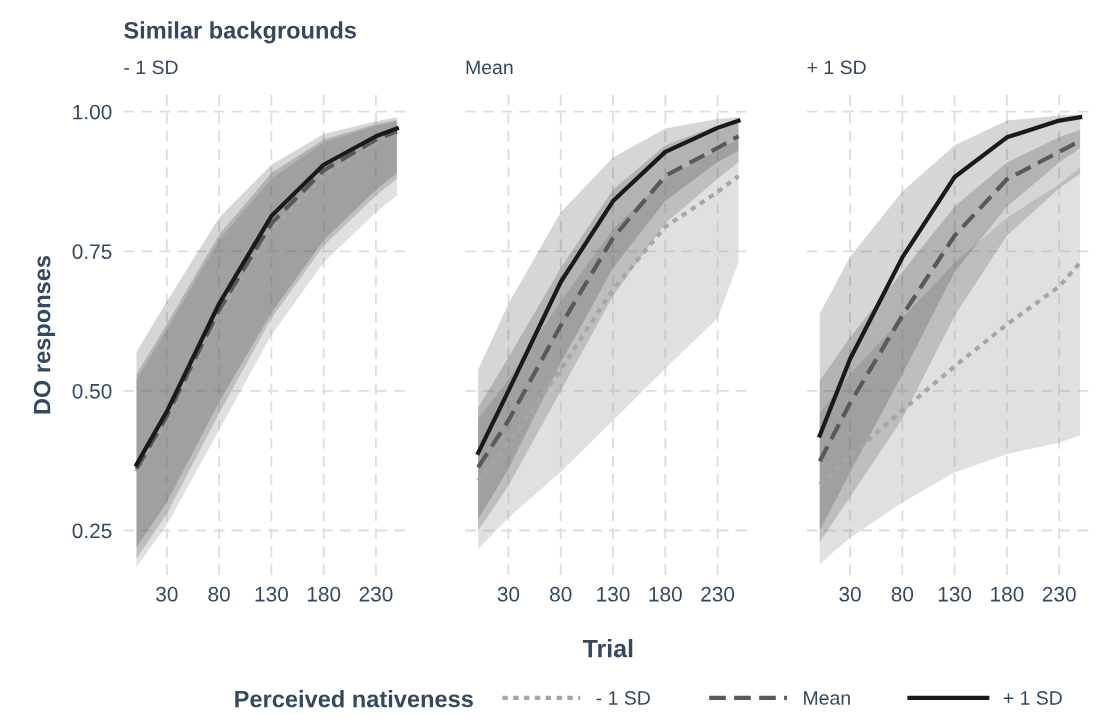 This screenshot has height=719, width=1102. I want to click on x-axis-title: Trial, so click(607, 648).